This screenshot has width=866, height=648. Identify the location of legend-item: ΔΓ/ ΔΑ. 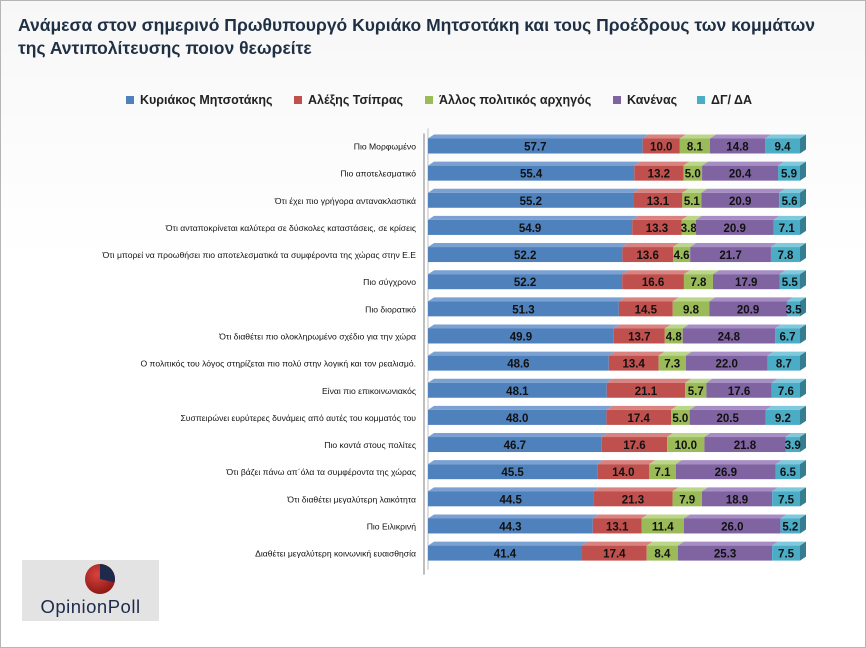
(724, 100).